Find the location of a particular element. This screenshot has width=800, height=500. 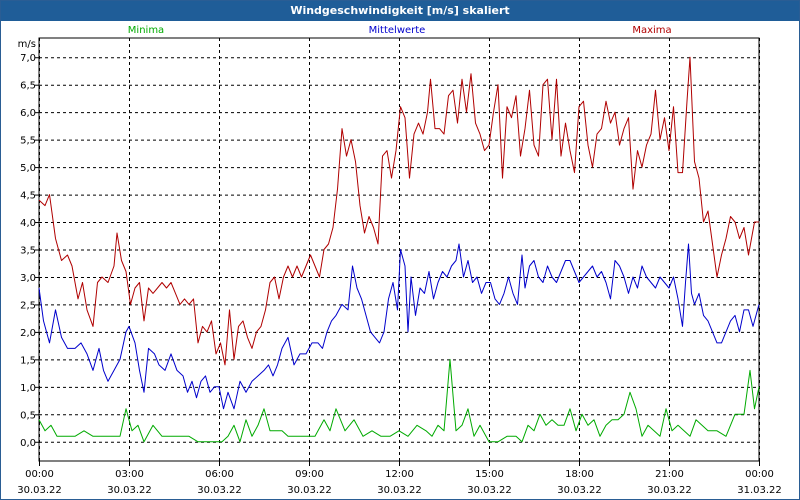

y-tick-label: 3,0 is located at coordinates (28, 278).